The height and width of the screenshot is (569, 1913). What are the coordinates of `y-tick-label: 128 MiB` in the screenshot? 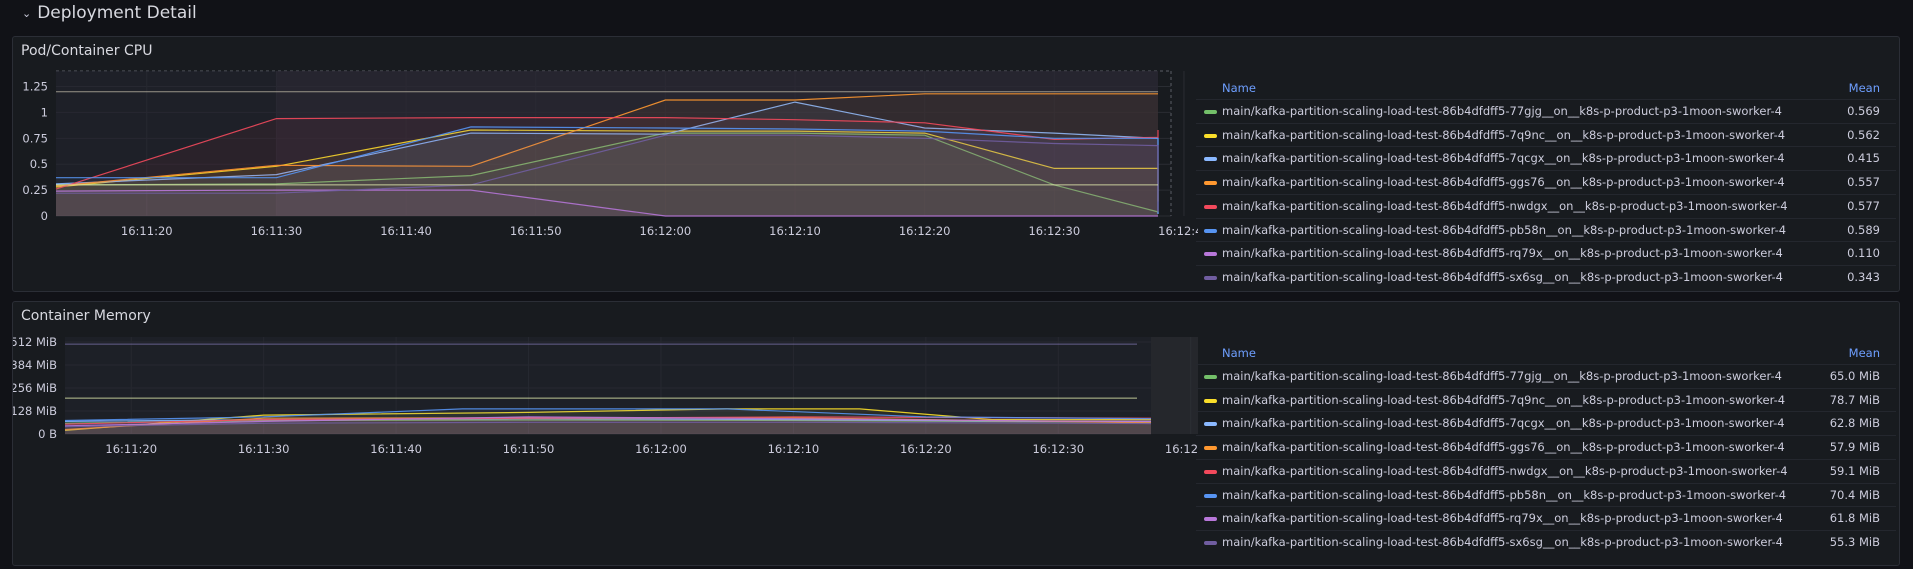 It's located at (35, 411).